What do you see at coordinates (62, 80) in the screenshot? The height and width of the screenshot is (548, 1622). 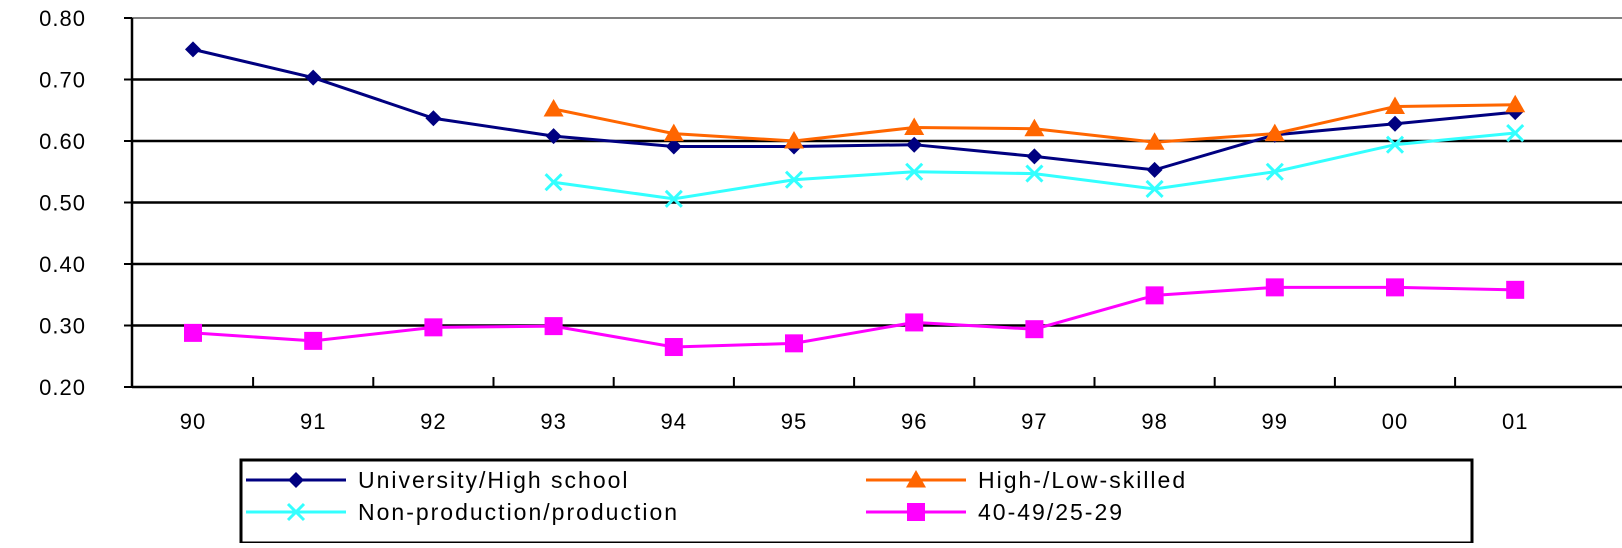 I see `y-tick-label: 0.70` at bounding box center [62, 80].